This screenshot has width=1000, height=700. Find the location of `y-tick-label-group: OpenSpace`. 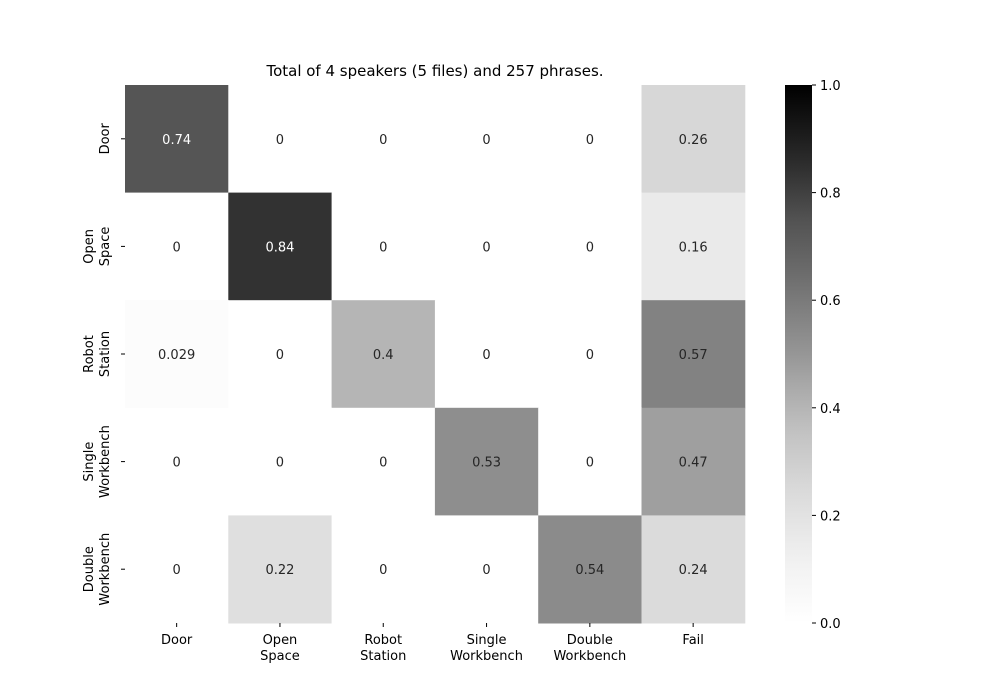

y-tick-label-group: OpenSpace is located at coordinates (97, 247).